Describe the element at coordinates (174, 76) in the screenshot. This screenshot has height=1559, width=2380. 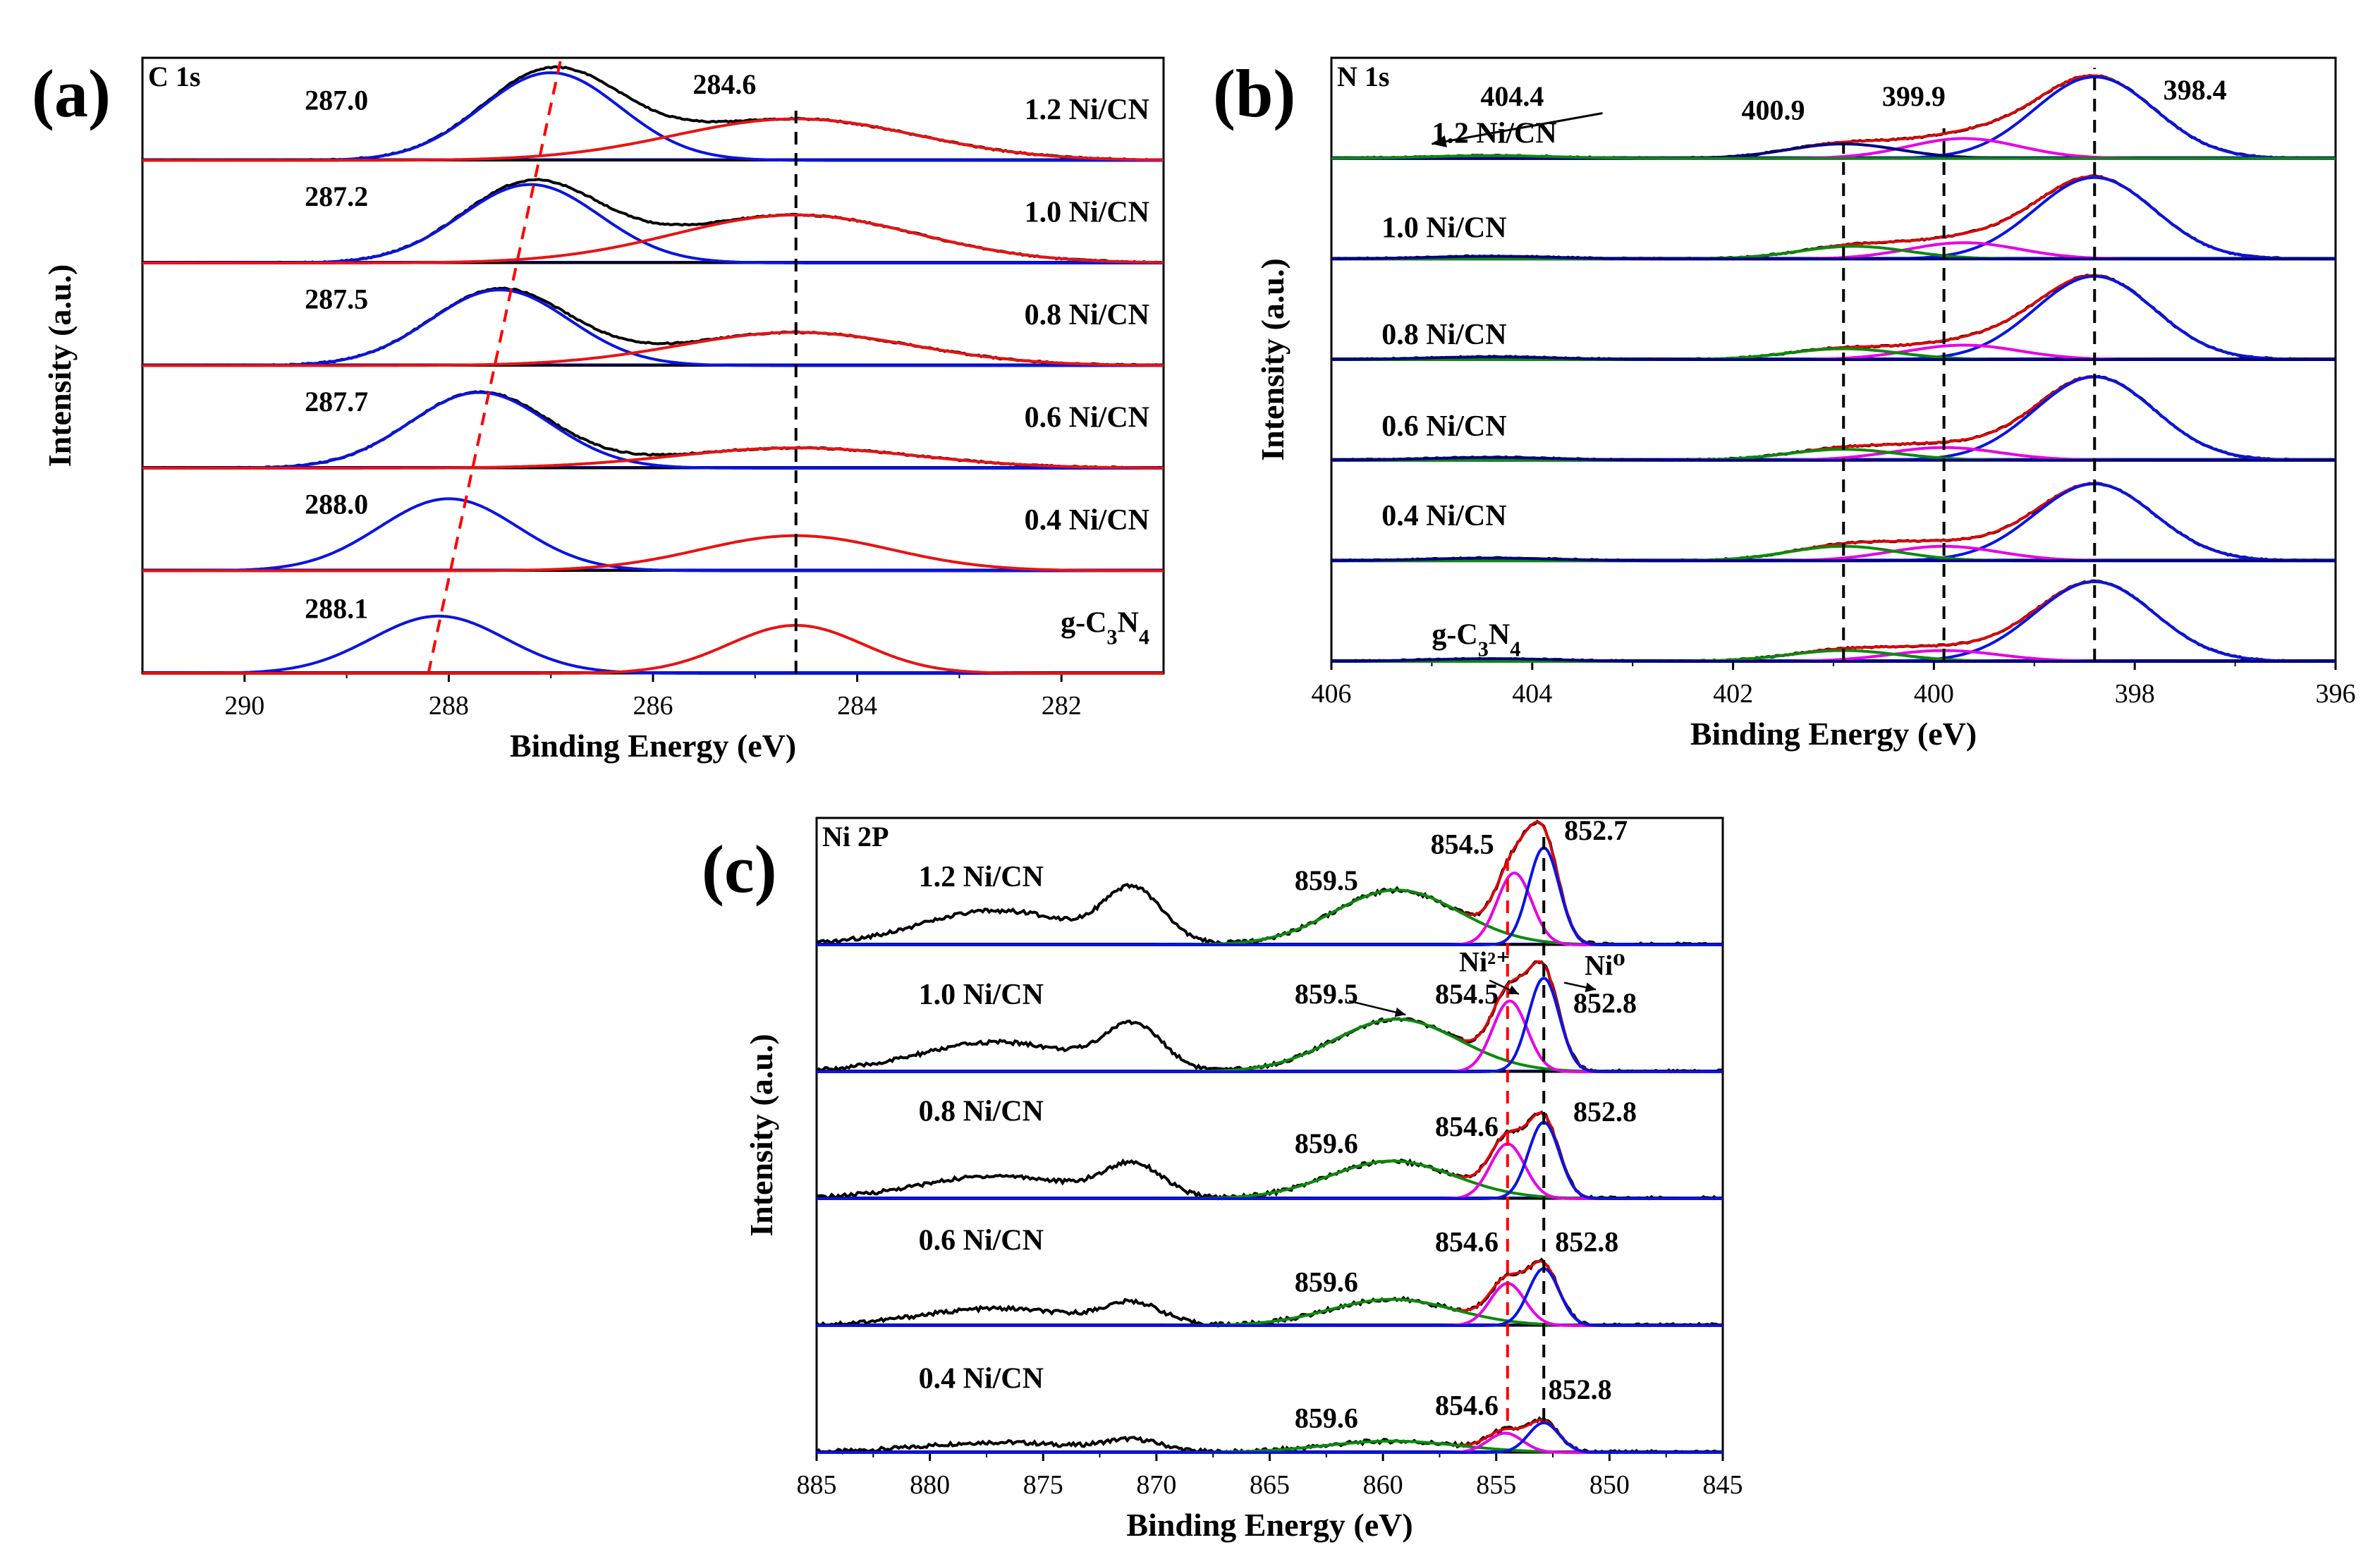
I see `panel-title: C 1s` at that location.